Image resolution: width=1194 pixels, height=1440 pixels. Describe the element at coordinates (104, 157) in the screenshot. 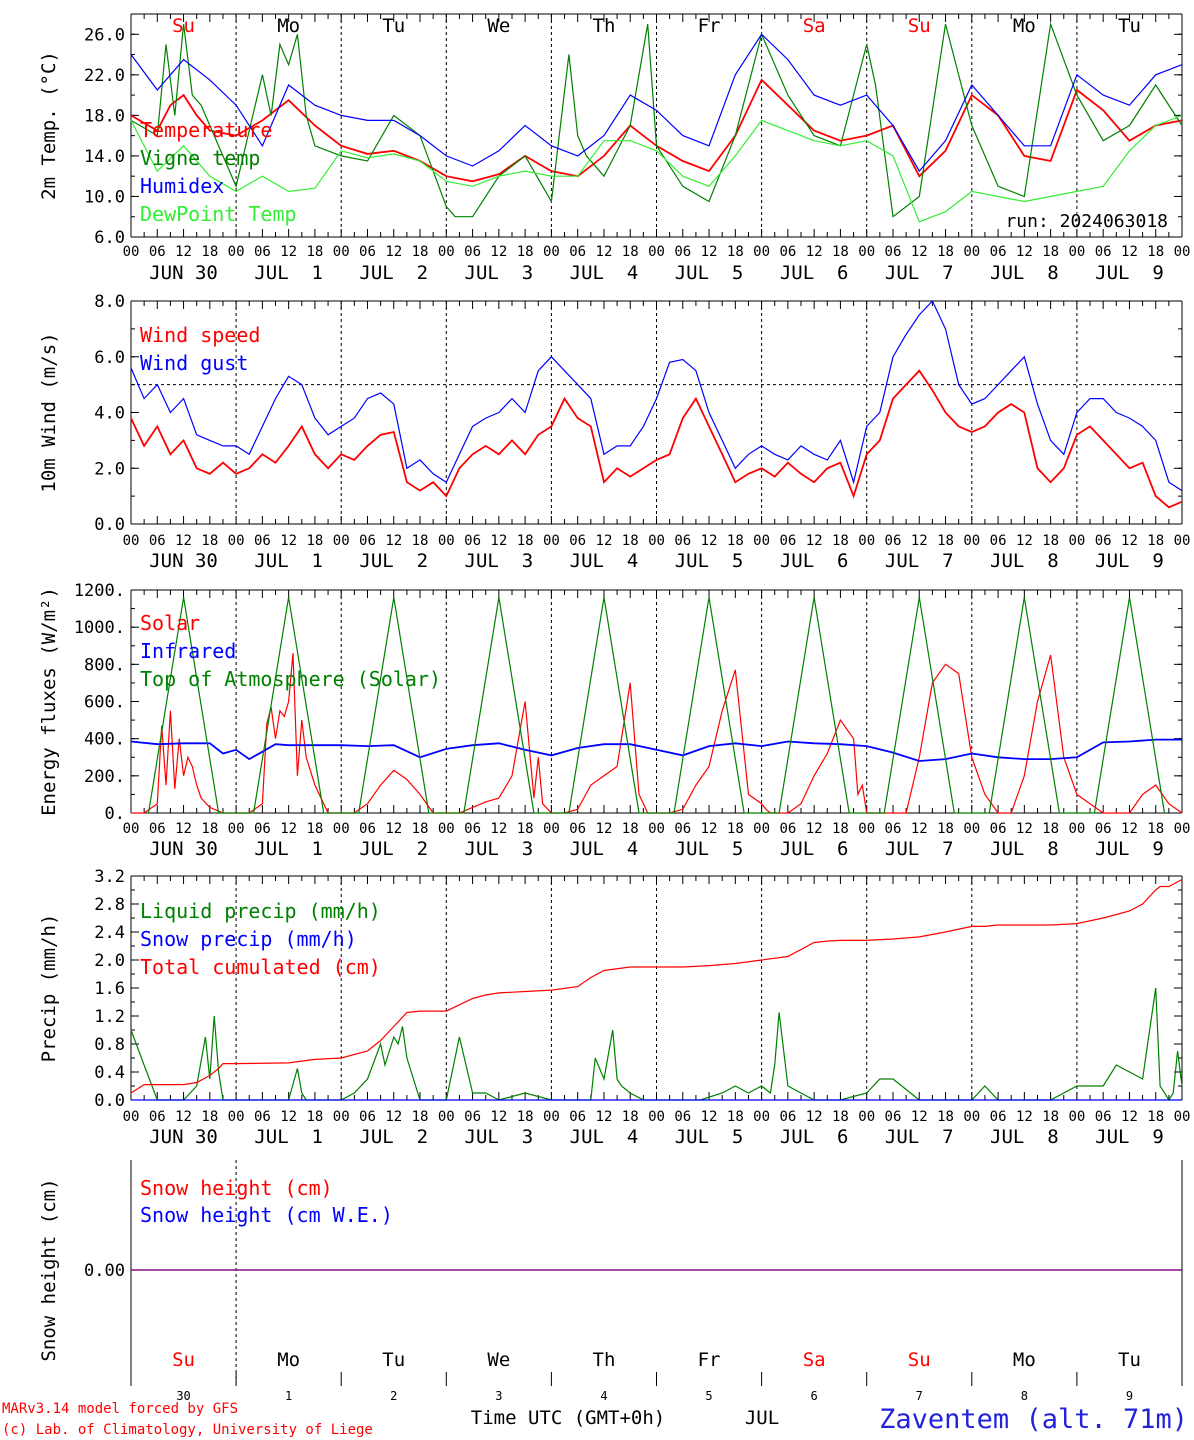

I see `y-tick-label: 14.0` at that location.